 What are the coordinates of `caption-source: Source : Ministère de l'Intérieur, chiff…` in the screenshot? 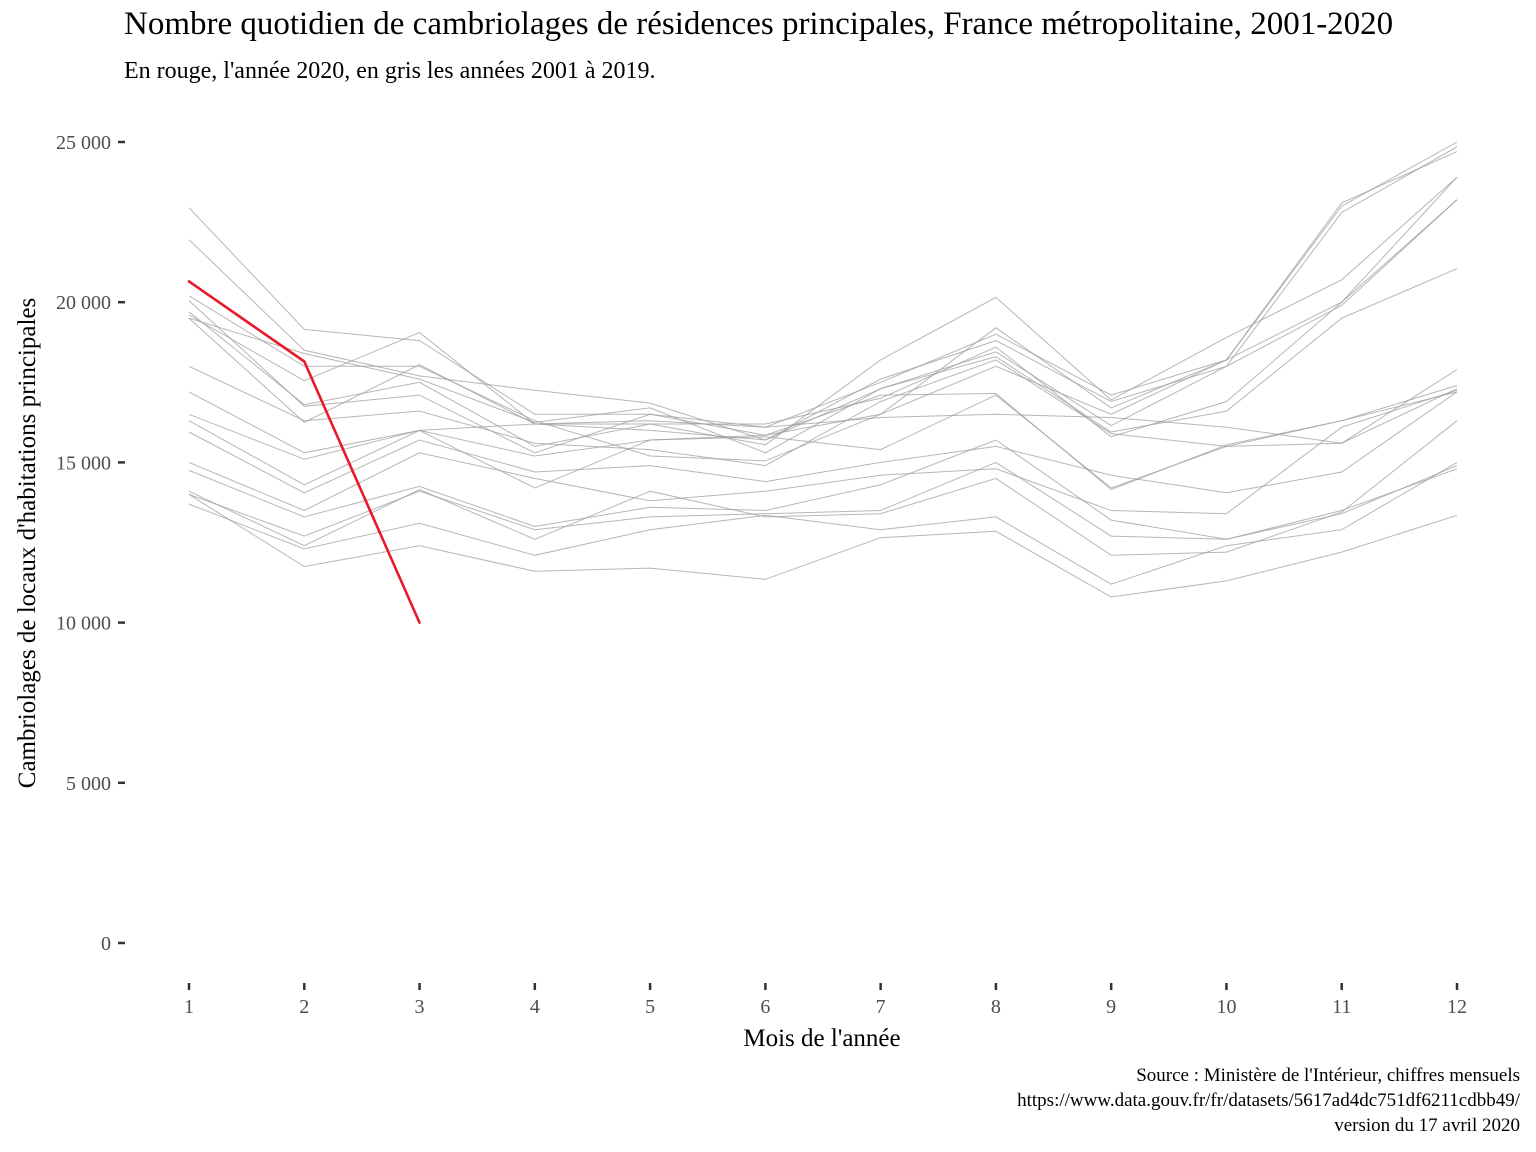 It's located at (1328, 1075).